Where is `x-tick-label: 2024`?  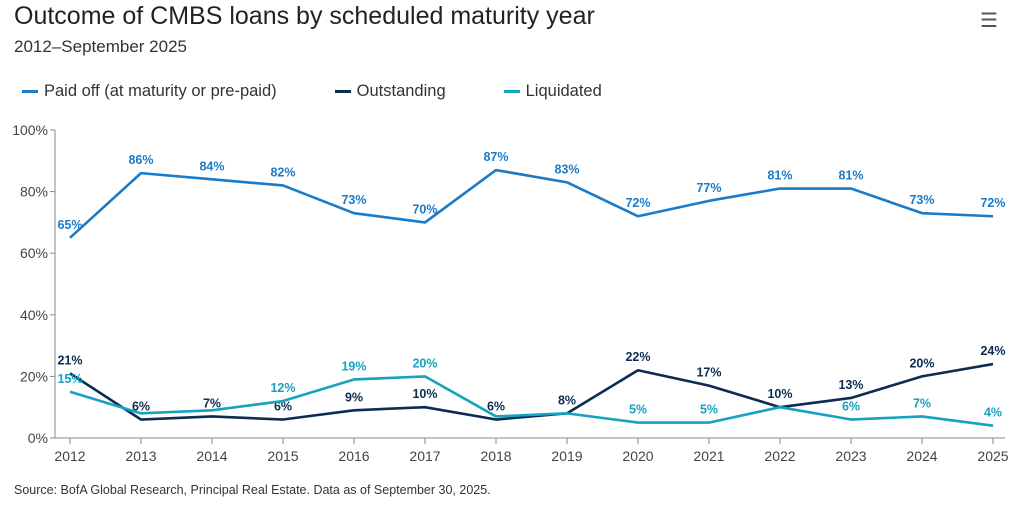 x-tick-label: 2024 is located at coordinates (921, 456).